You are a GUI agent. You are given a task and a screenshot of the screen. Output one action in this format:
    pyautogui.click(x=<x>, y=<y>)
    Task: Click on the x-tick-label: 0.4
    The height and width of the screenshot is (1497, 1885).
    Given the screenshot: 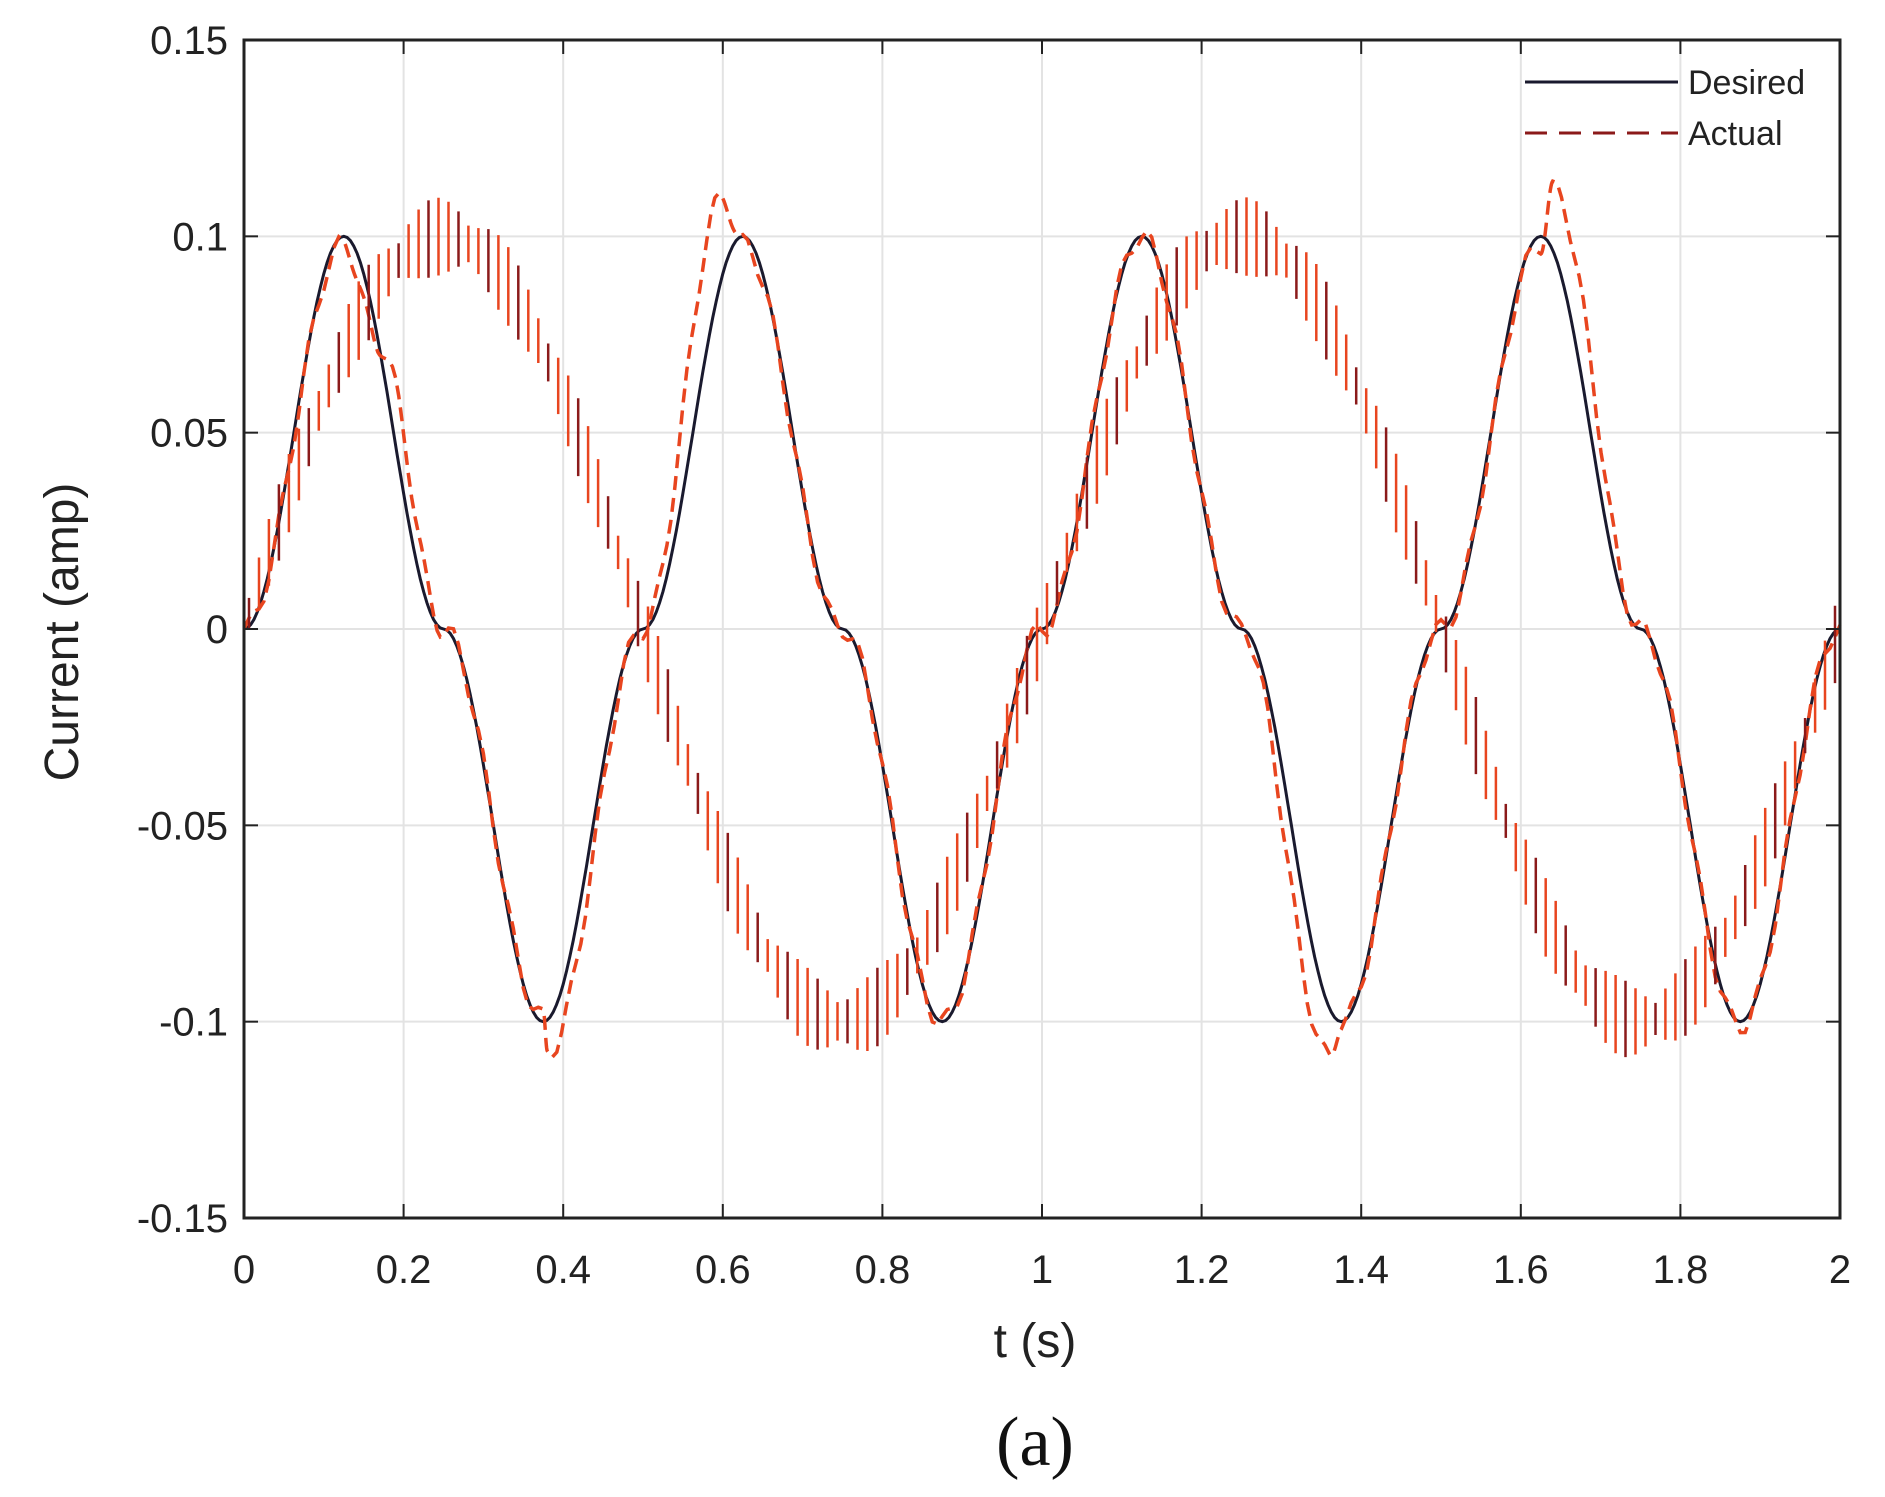 What is the action you would take?
    pyautogui.click(x=563, y=1270)
    